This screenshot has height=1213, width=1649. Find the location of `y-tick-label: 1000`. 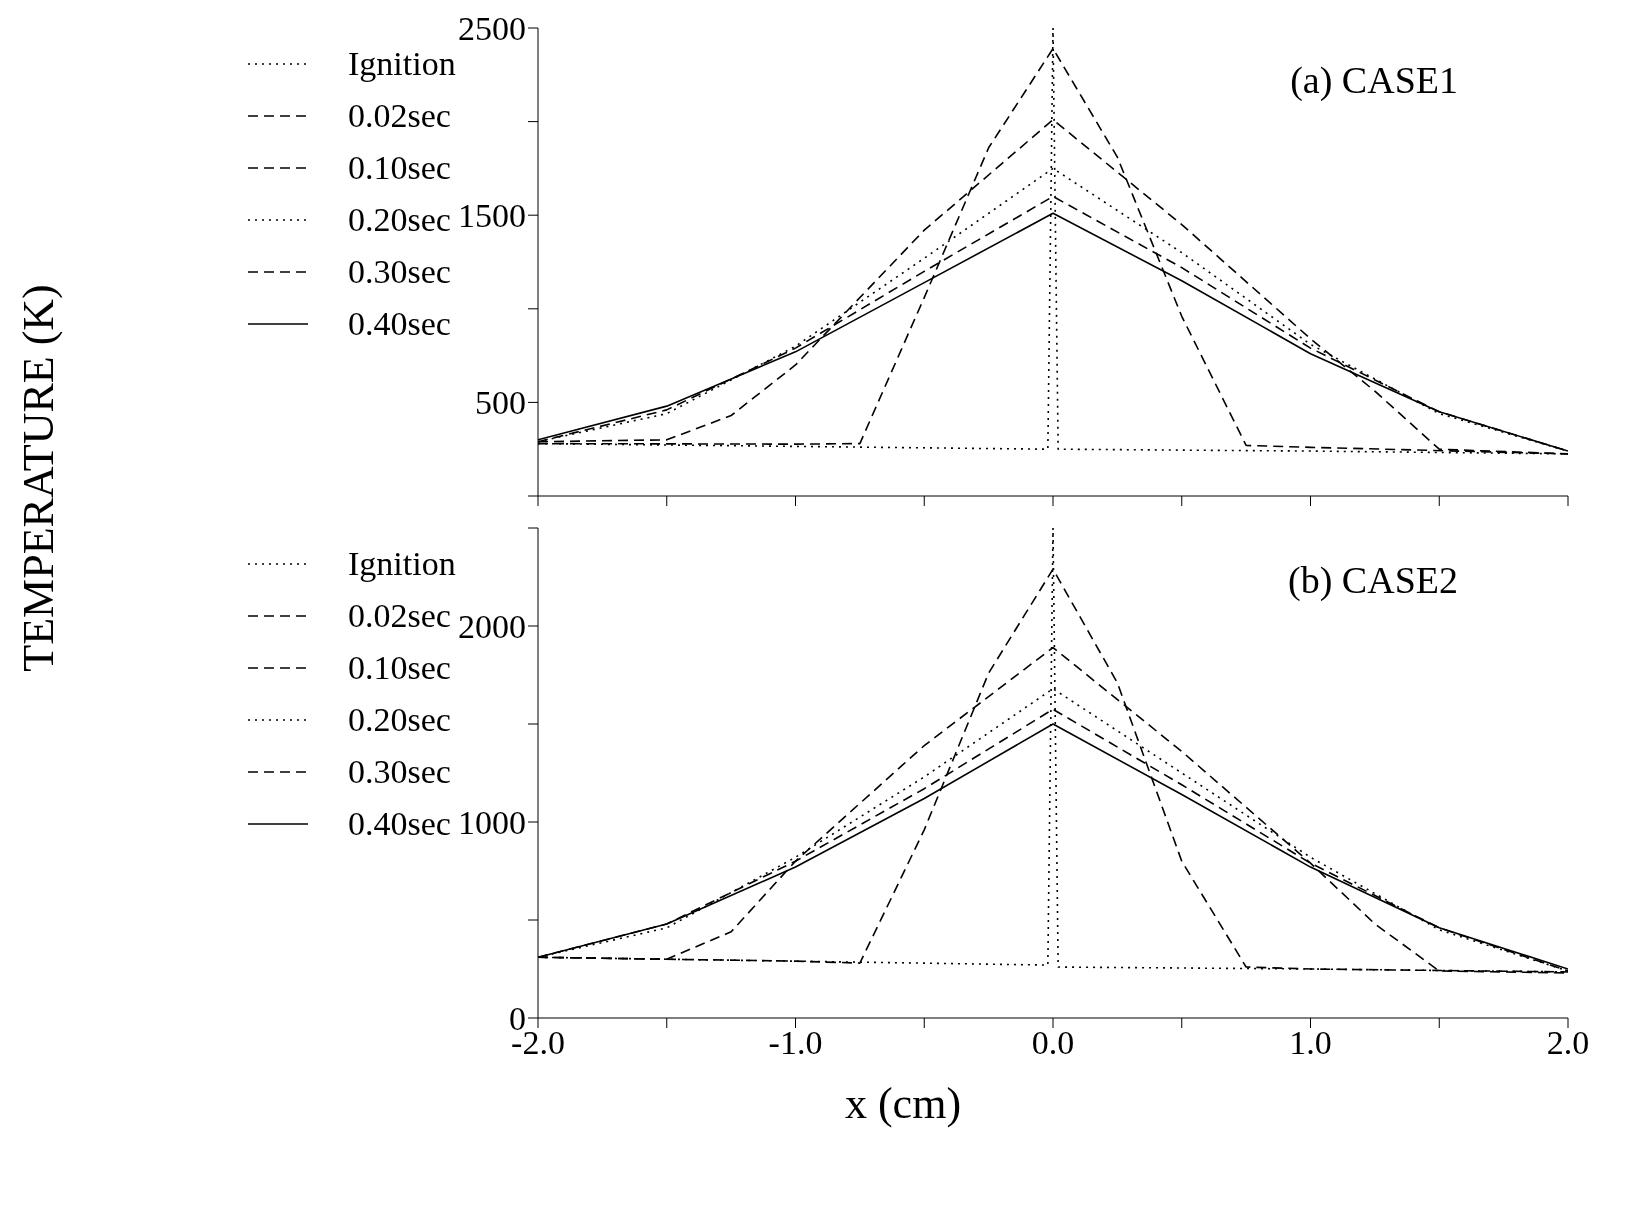

y-tick-label: 1000 is located at coordinates (492, 823).